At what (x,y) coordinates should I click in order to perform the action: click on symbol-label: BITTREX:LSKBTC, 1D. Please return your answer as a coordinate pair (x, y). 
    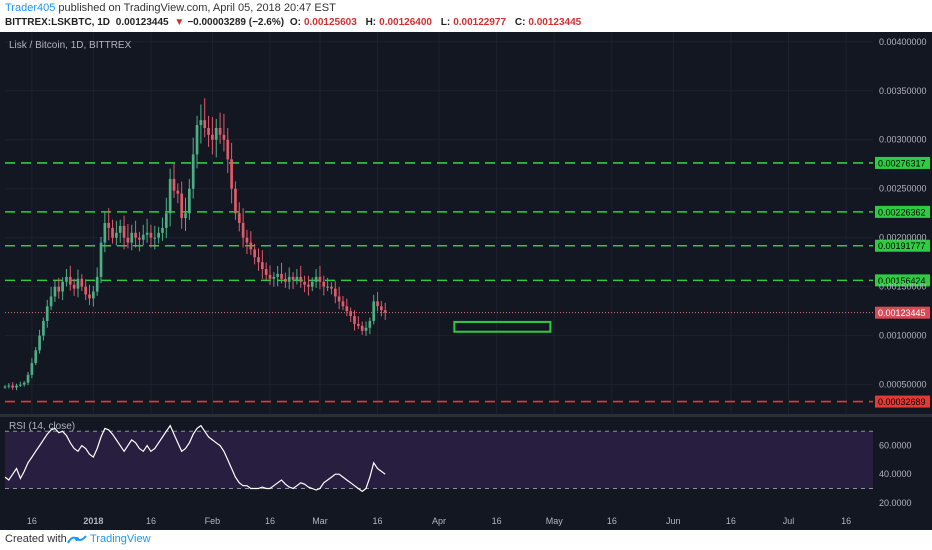
    Looking at the image, I should click on (57, 22).